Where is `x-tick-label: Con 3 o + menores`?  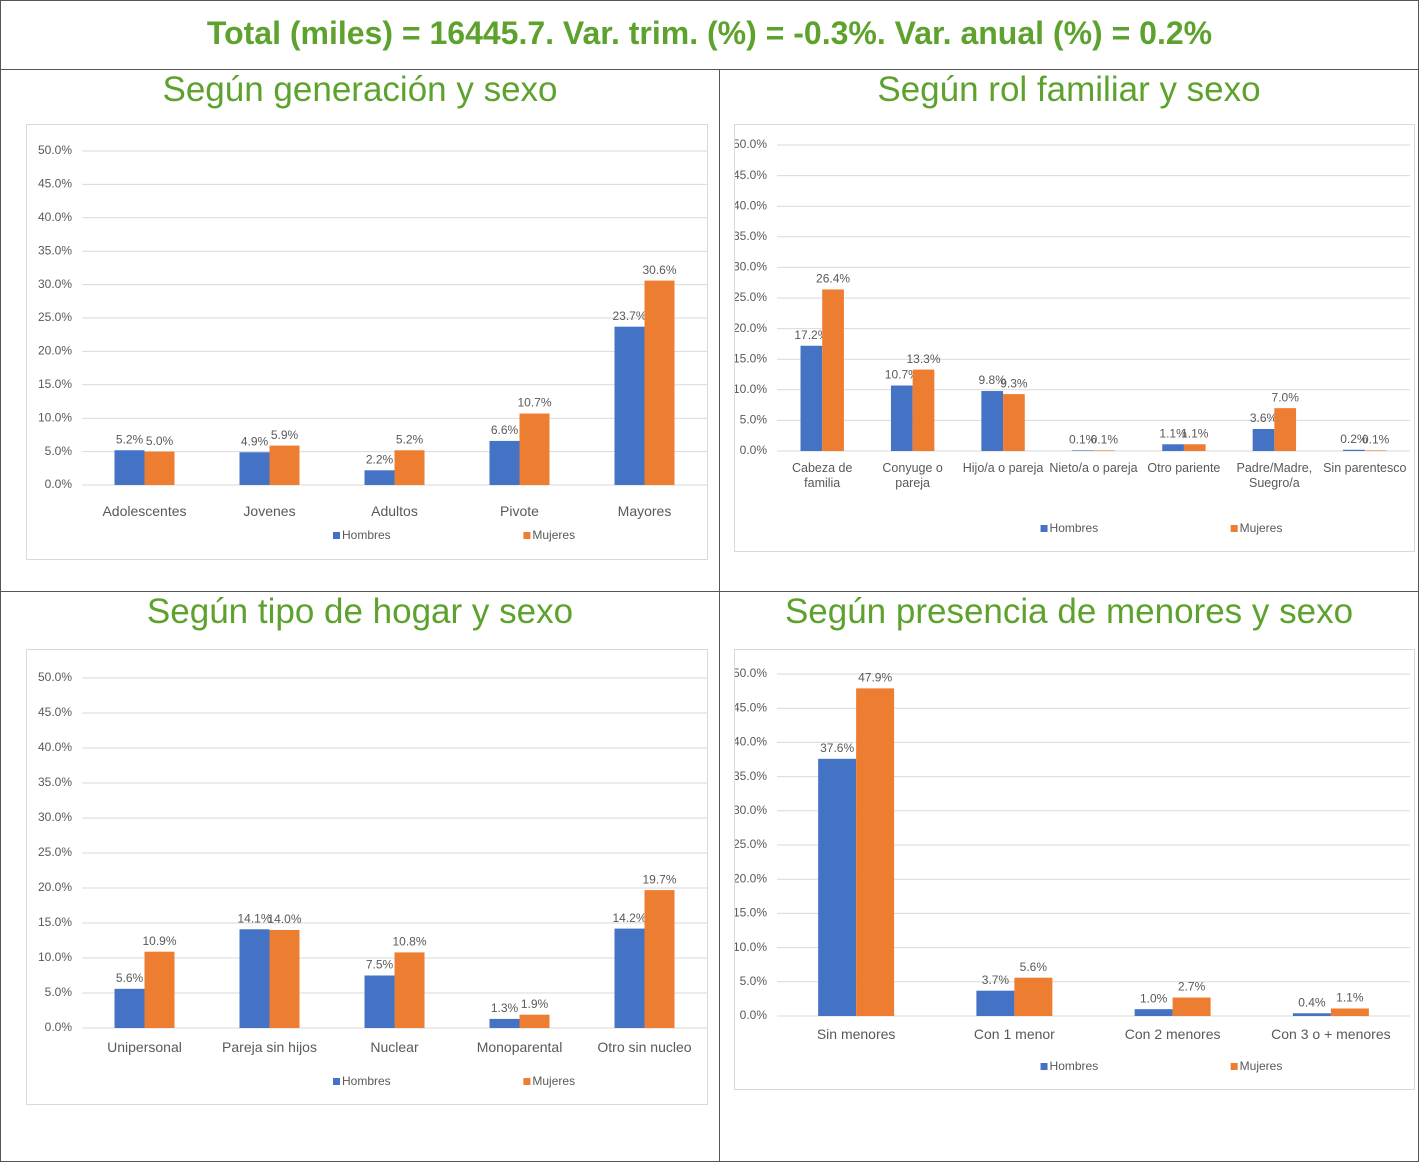 x-tick-label: Con 3 o + menores is located at coordinates (1331, 1034).